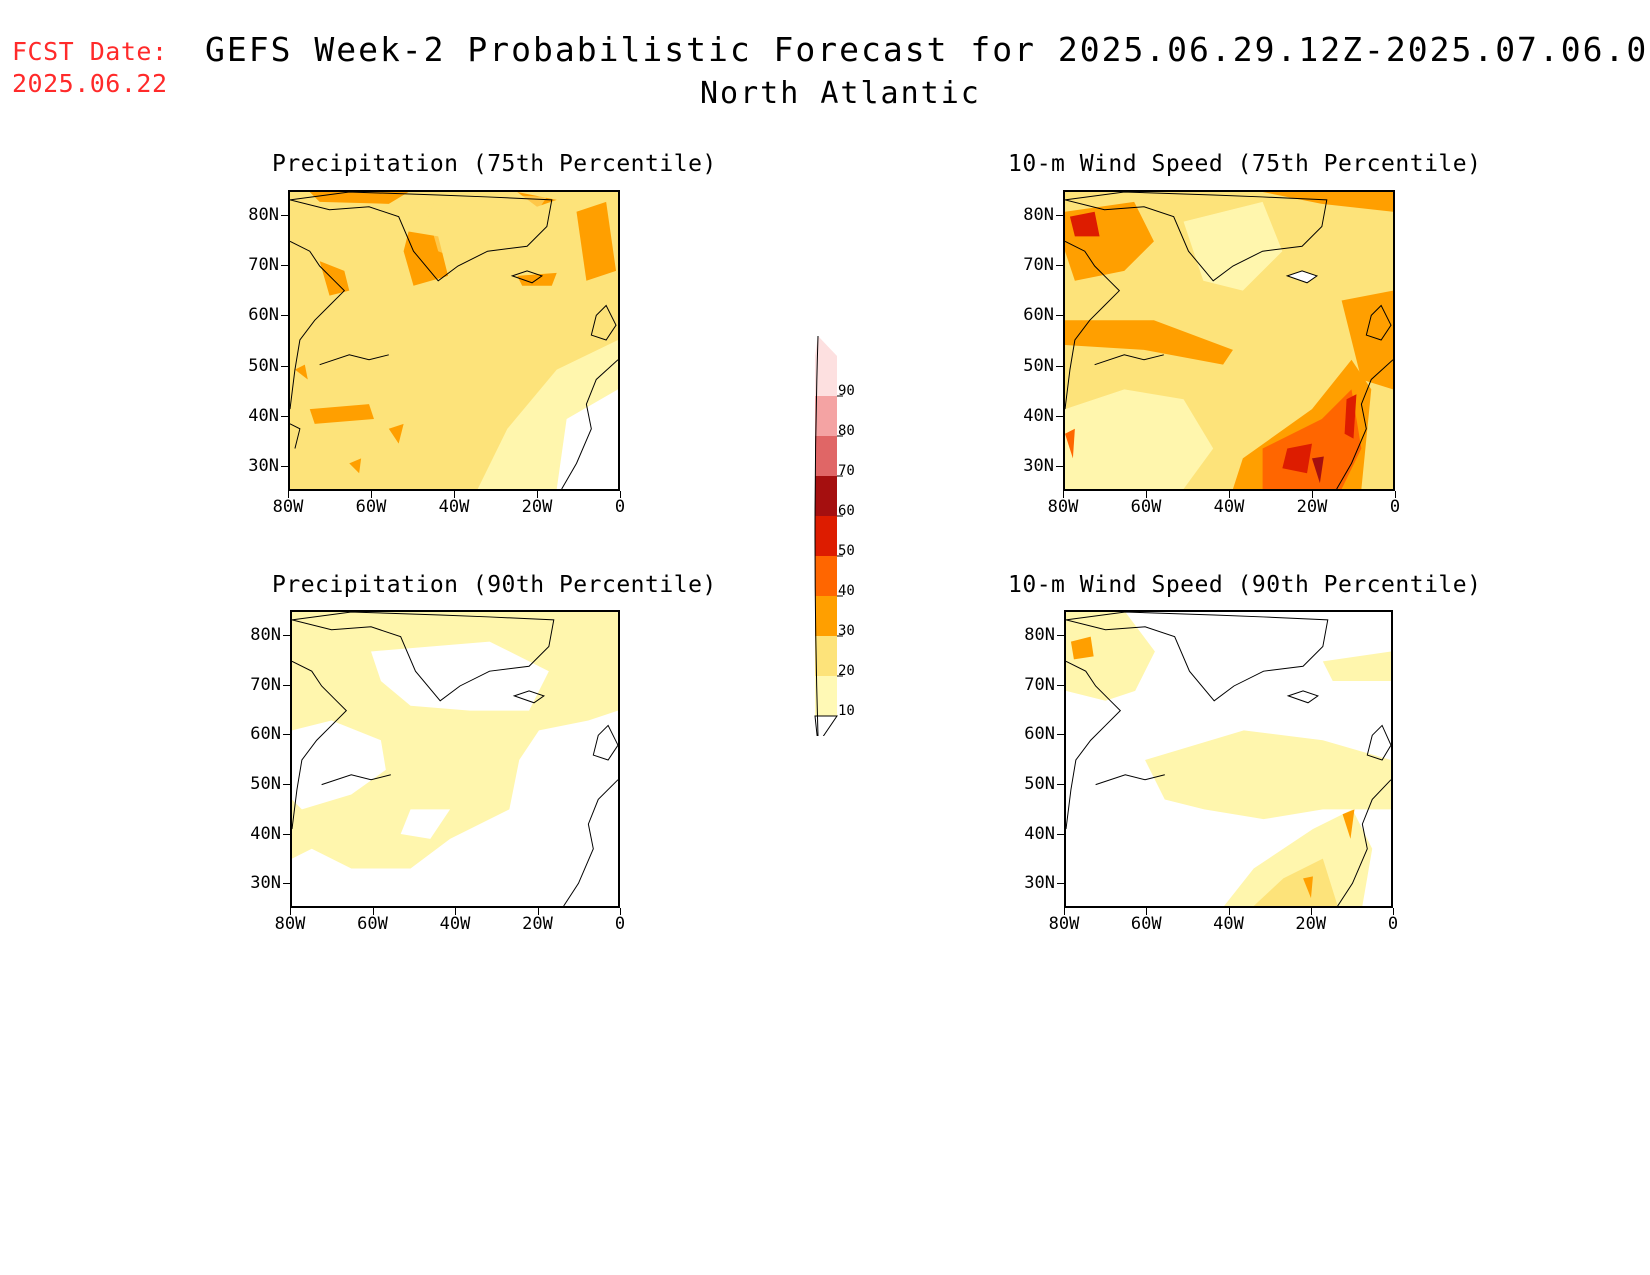  I want to click on colorbar-label: 60, so click(846, 511).